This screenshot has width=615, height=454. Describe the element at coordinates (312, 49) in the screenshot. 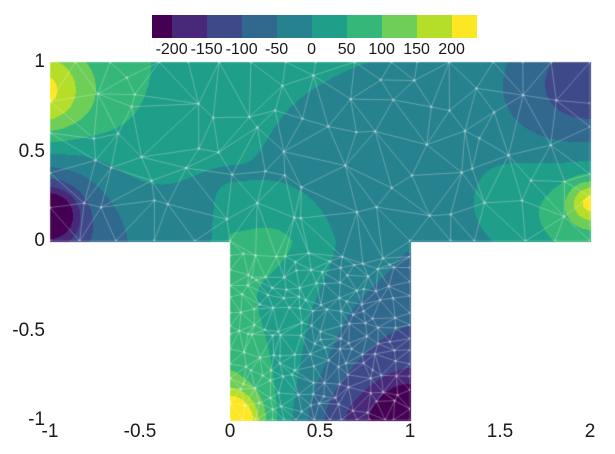

I see `colorbar-tick-label: 0` at that location.